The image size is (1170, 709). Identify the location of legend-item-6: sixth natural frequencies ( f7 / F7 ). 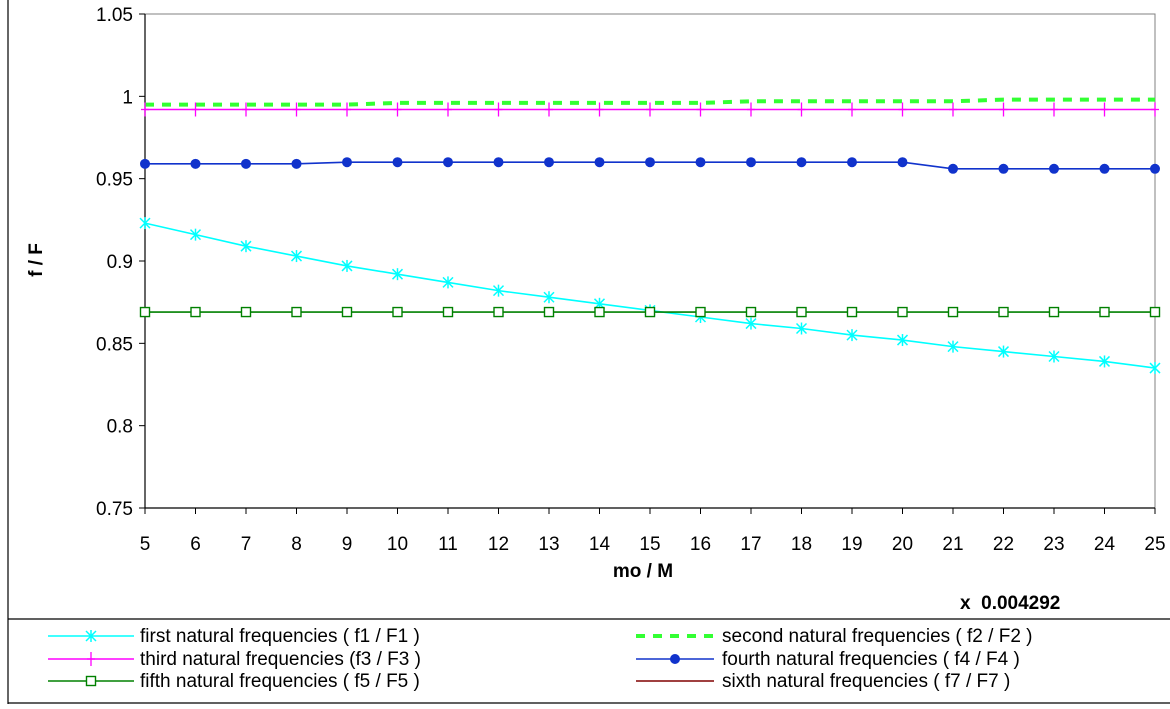
(823, 681).